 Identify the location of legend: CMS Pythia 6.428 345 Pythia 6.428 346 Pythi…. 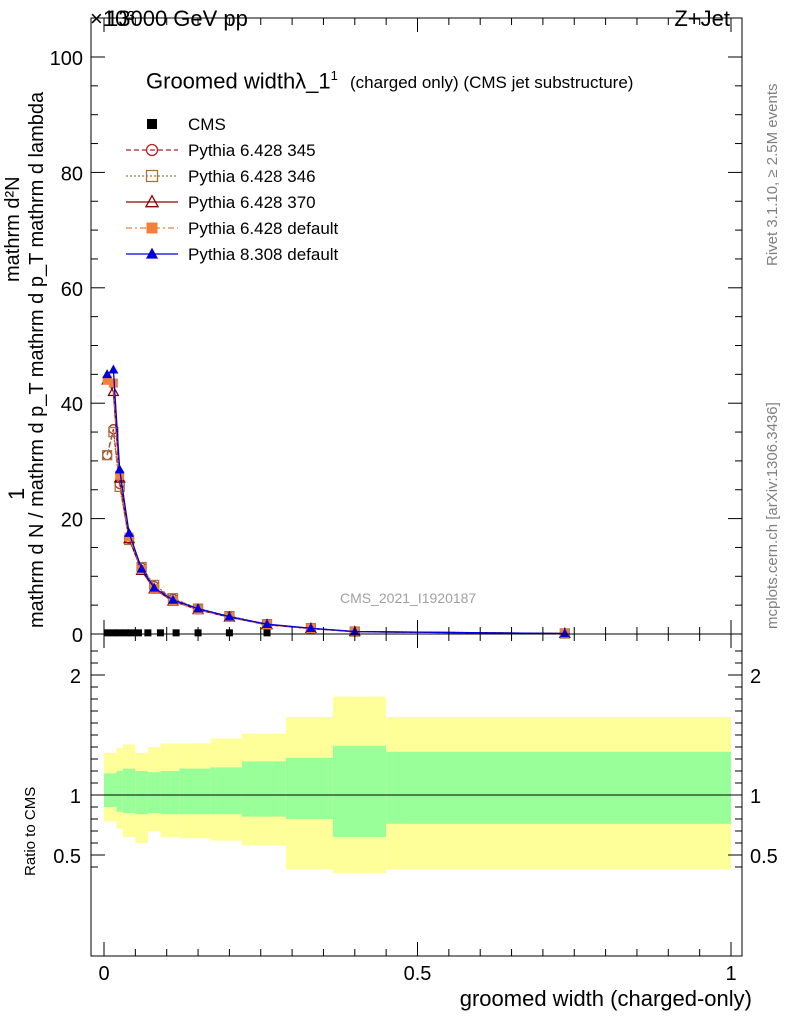
(232, 189).